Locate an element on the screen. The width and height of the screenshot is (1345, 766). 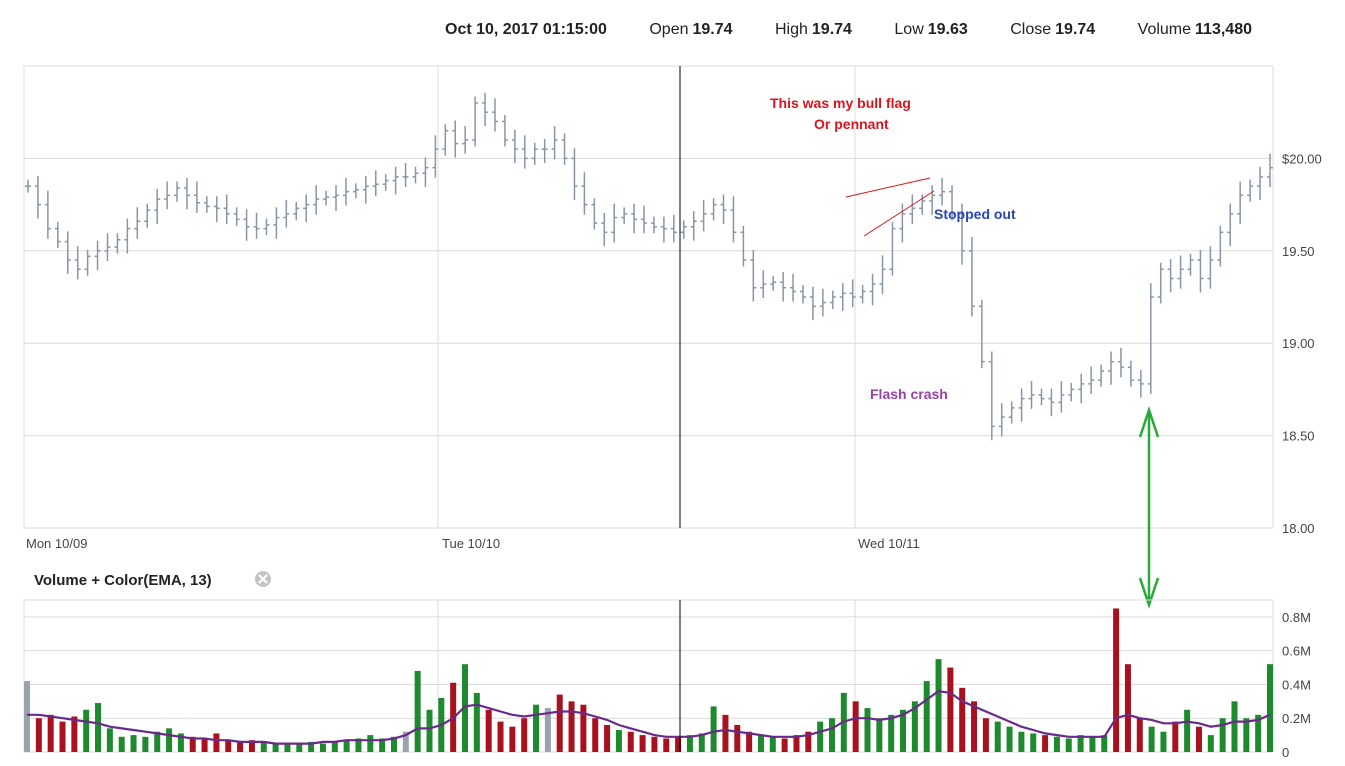
price-tick-label: 18.50 is located at coordinates (1298, 436).